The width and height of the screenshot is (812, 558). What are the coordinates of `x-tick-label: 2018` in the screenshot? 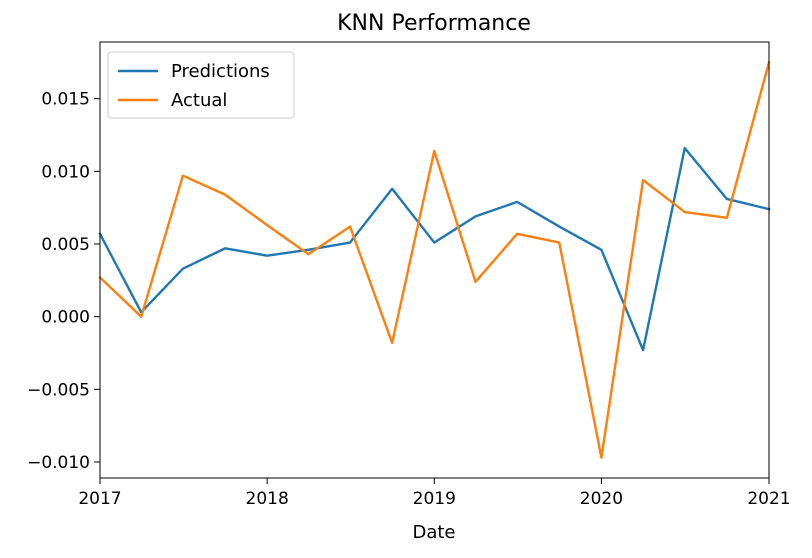 It's located at (267, 499).